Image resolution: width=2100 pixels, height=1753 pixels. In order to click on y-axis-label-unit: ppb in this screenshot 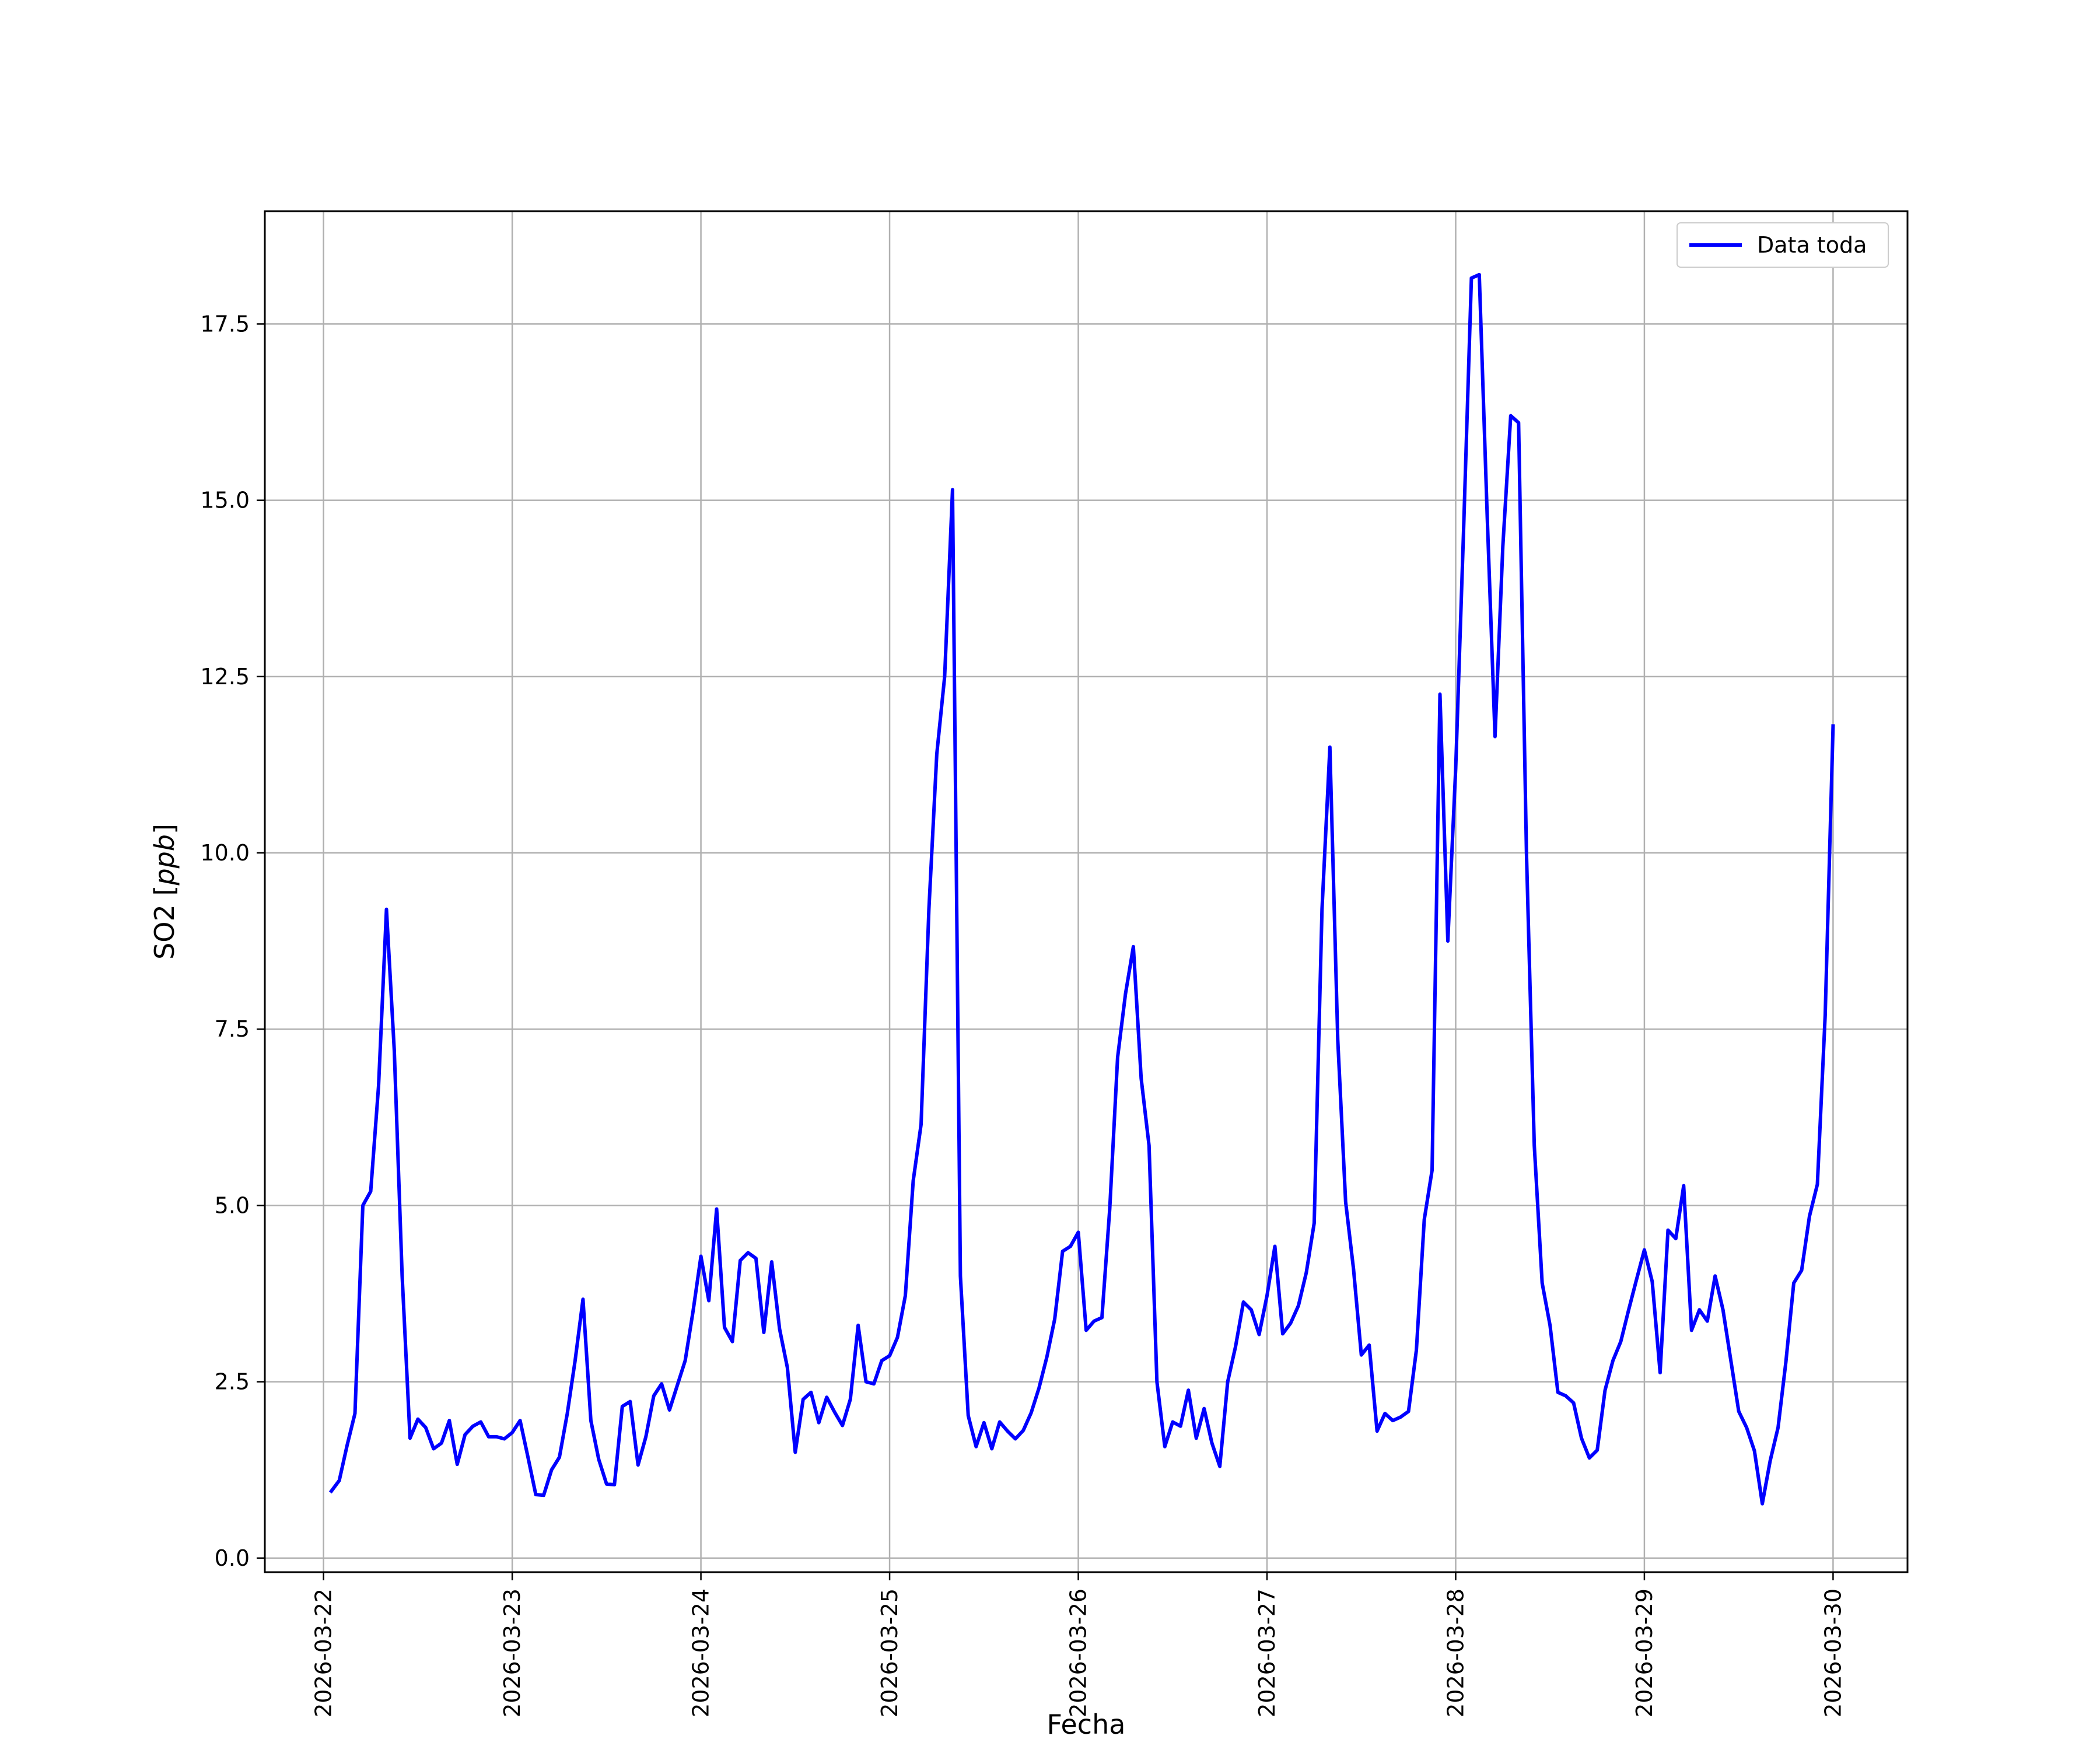, I will do `click(164, 860)`.